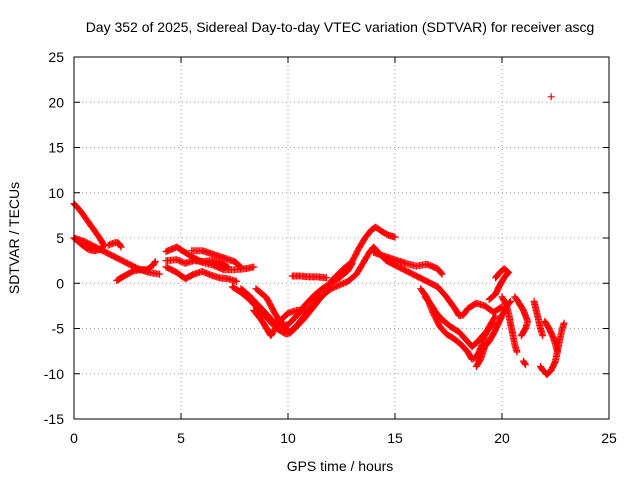 The width and height of the screenshot is (640, 480). What do you see at coordinates (498, 284) in the screenshot?
I see `series-track-r` at bounding box center [498, 284].